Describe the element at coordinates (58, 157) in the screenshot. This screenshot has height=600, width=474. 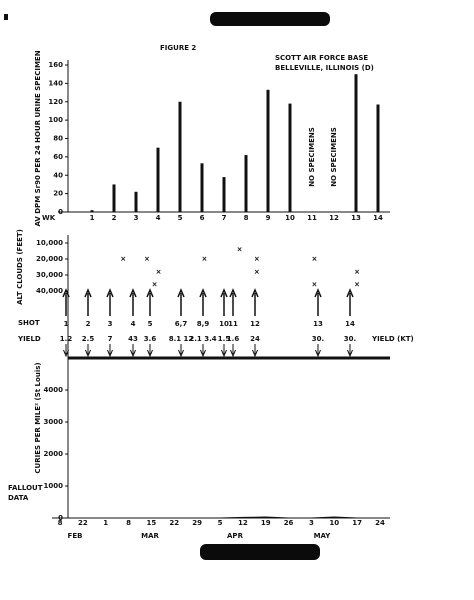
I see `y-tick-label: 60` at that location.